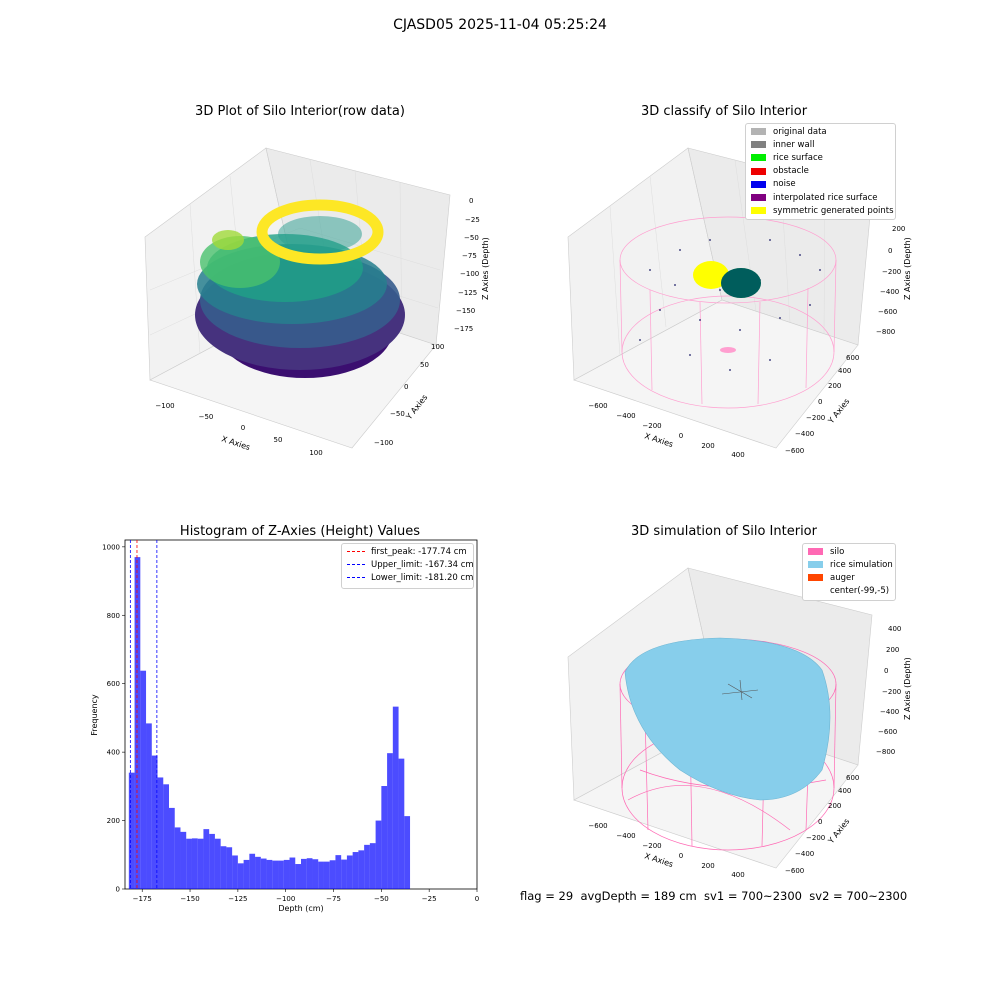  Describe the element at coordinates (820, 184) in the screenshot. I see `legend-item-noise: noise` at that location.